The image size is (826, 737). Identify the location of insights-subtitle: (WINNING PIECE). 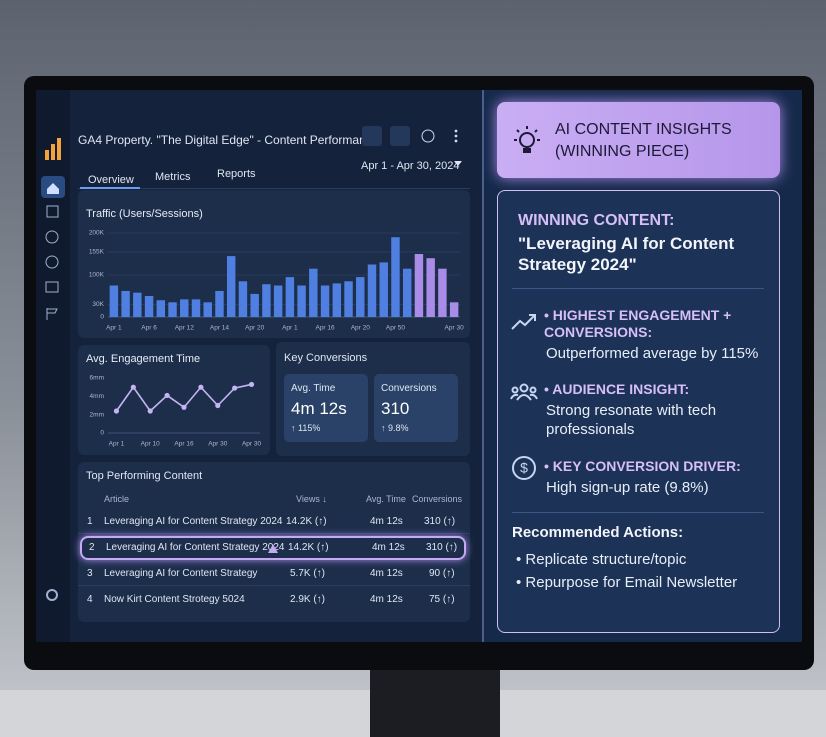
(622, 151).